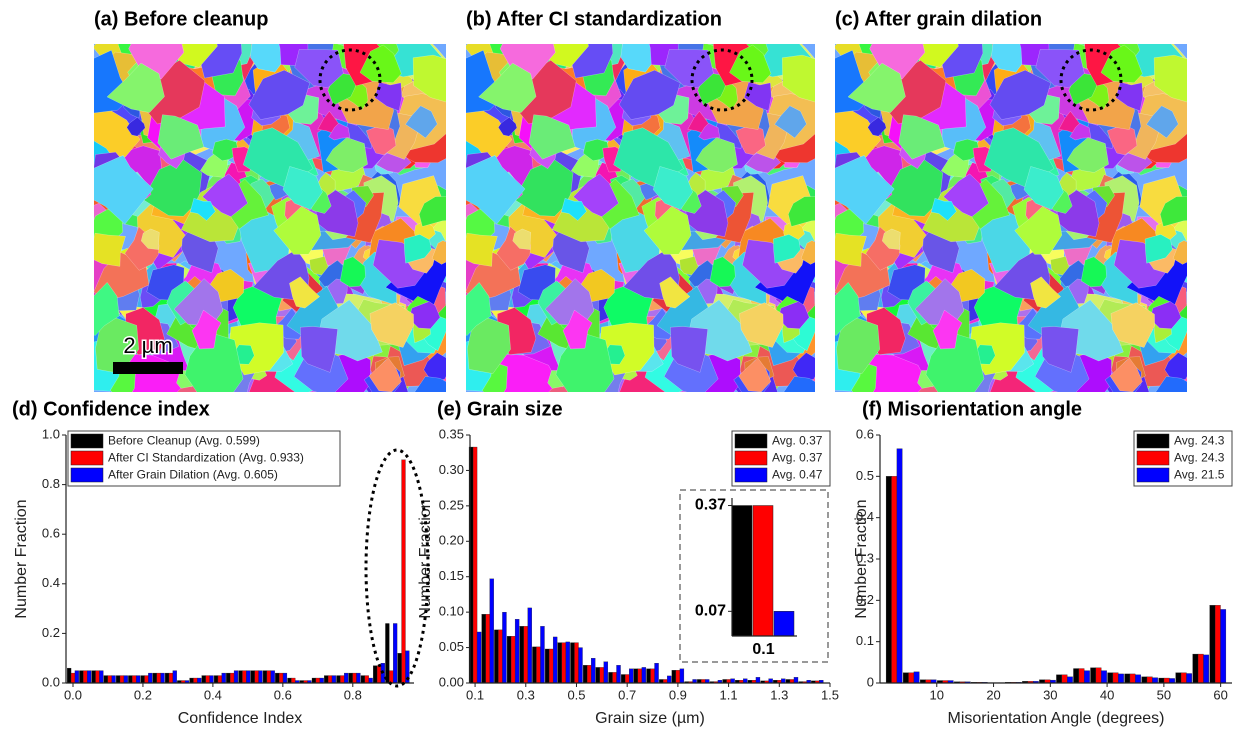 The image size is (1242, 737). Describe the element at coordinates (143, 694) in the screenshot. I see `x-tick-label: 0.2` at that location.